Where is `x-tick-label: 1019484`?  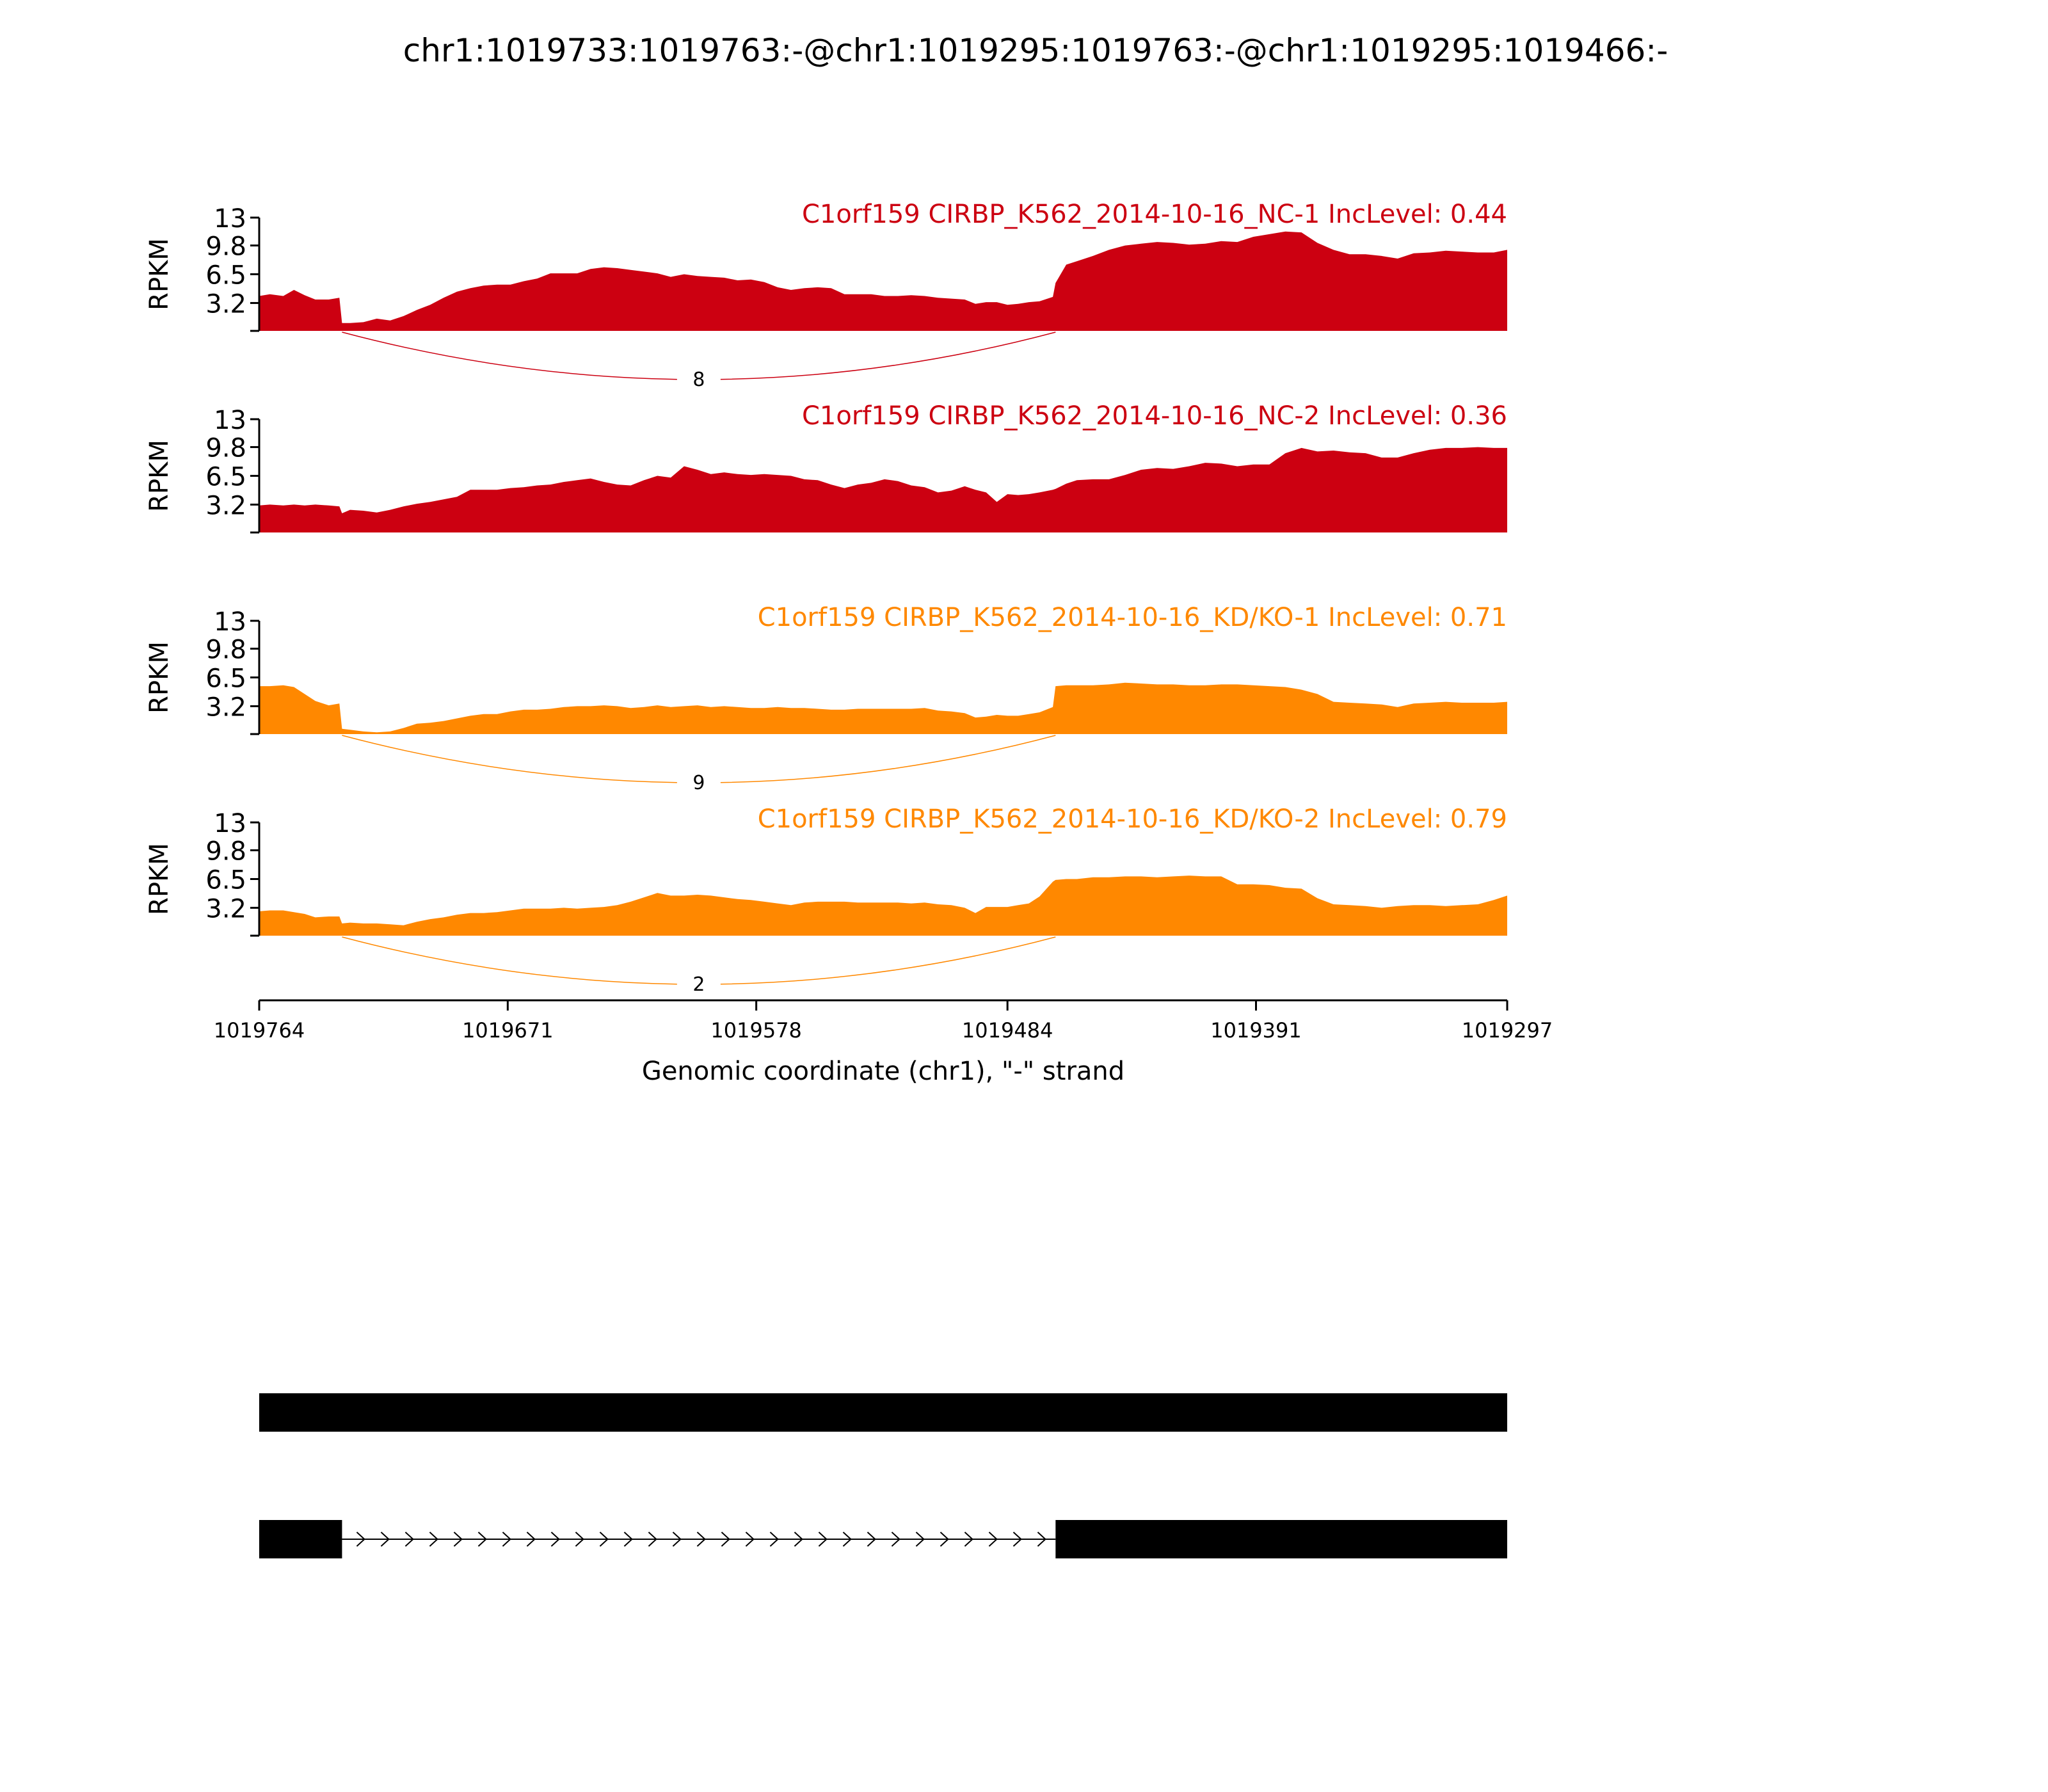
x-tick-label: 1019484 is located at coordinates (1007, 1030).